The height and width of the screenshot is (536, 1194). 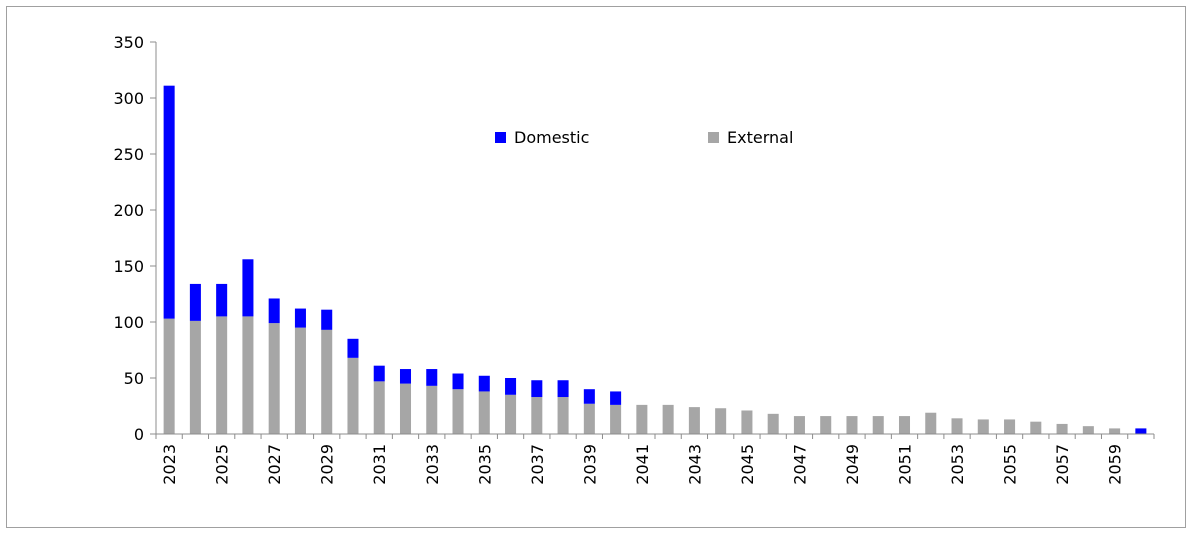 I want to click on bar-external-2041, so click(x=642, y=419).